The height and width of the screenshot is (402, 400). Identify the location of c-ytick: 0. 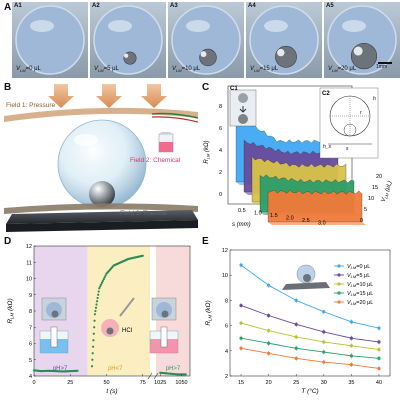
(220, 195).